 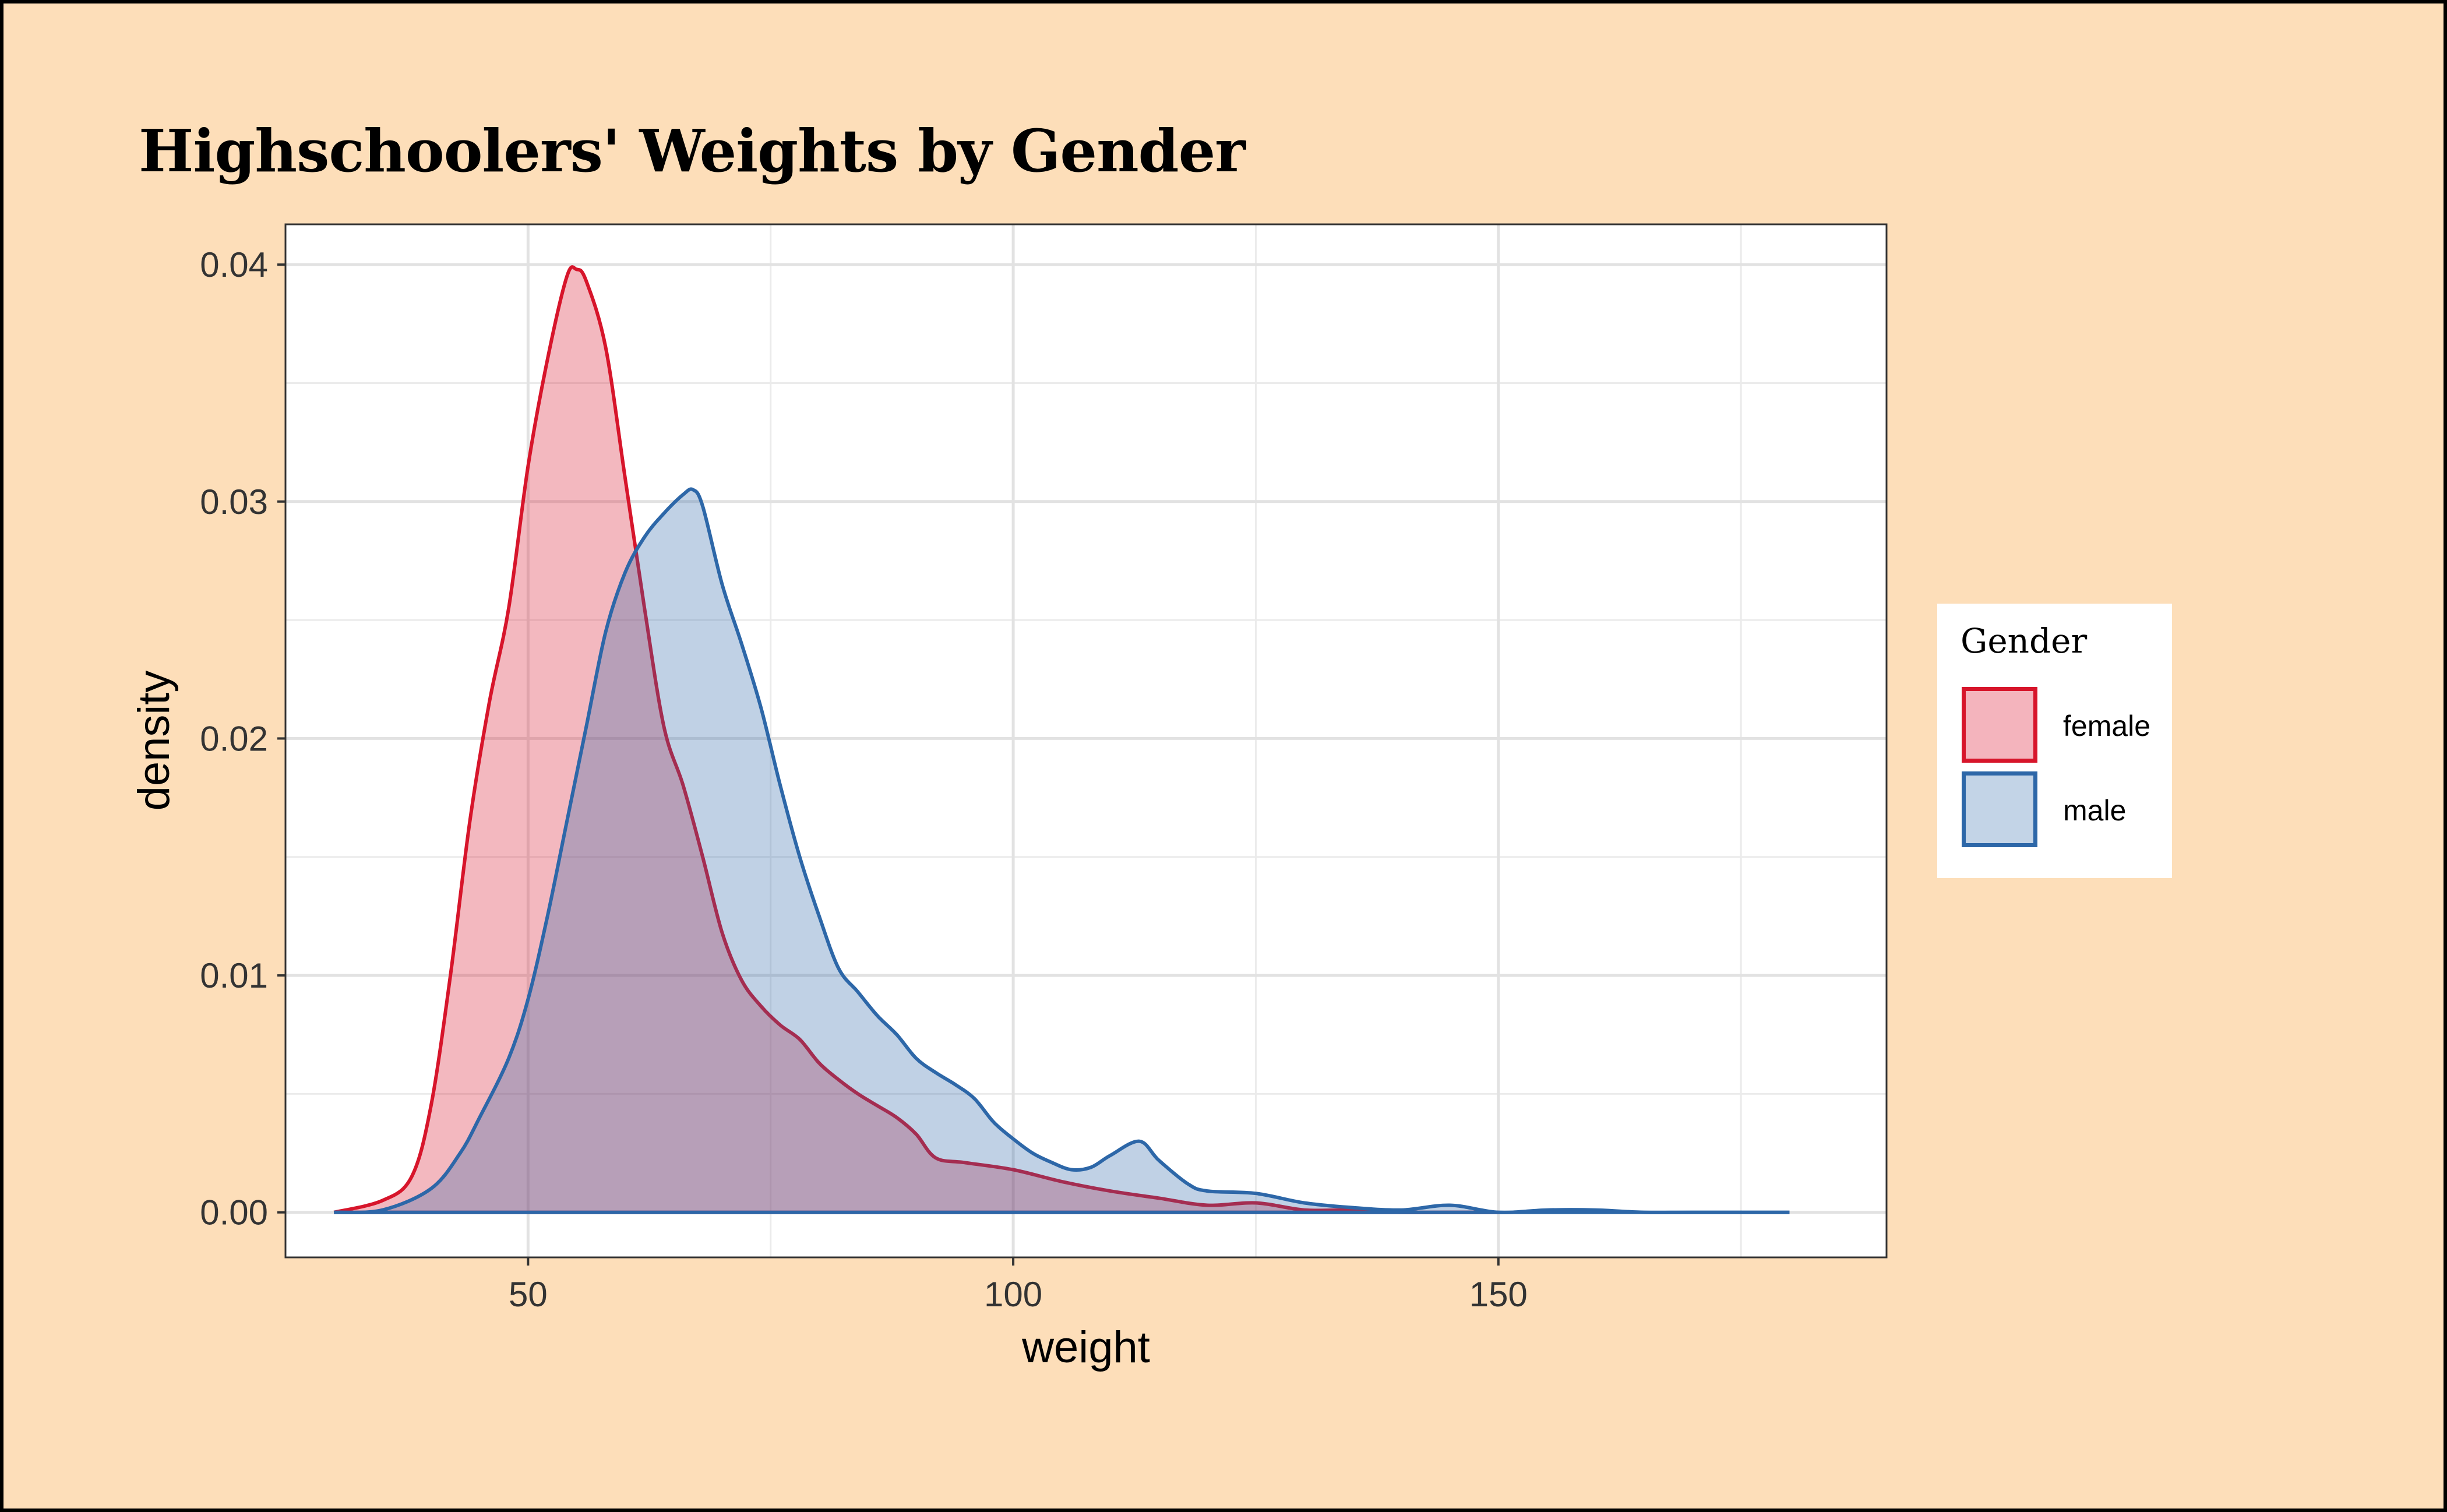 What do you see at coordinates (693, 151) in the screenshot?
I see `chart-title: Highschoolers' Weights by Gender` at bounding box center [693, 151].